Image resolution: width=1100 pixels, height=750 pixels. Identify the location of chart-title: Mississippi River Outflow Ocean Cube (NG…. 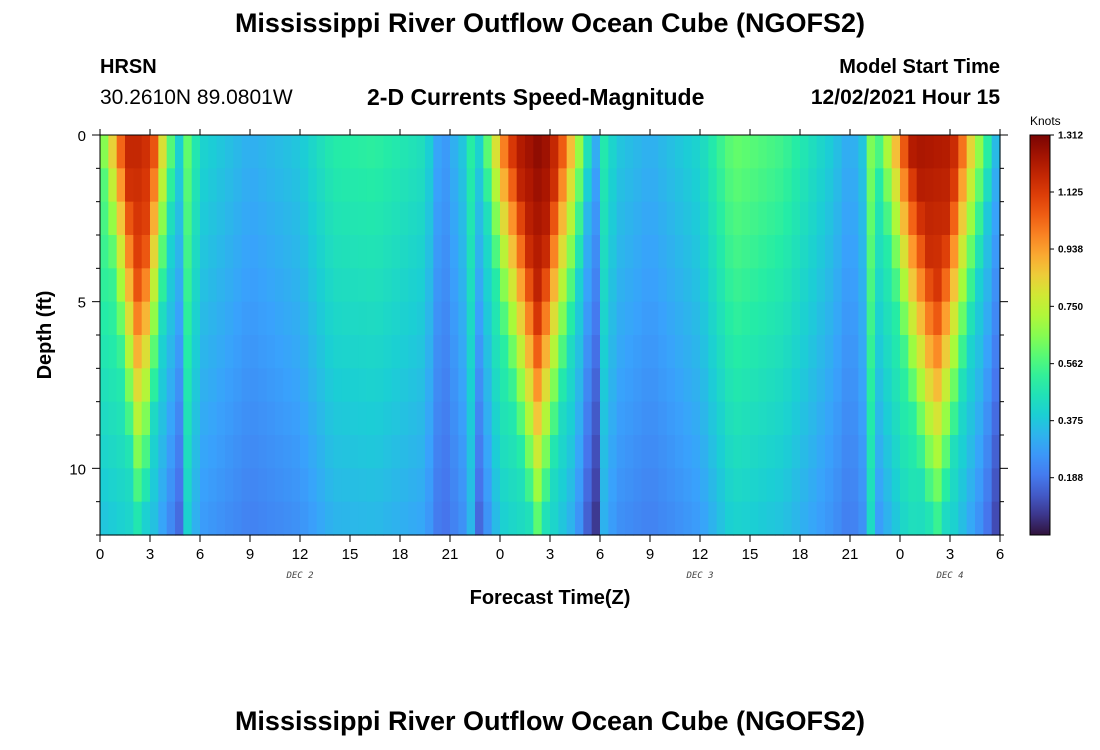
(550, 23).